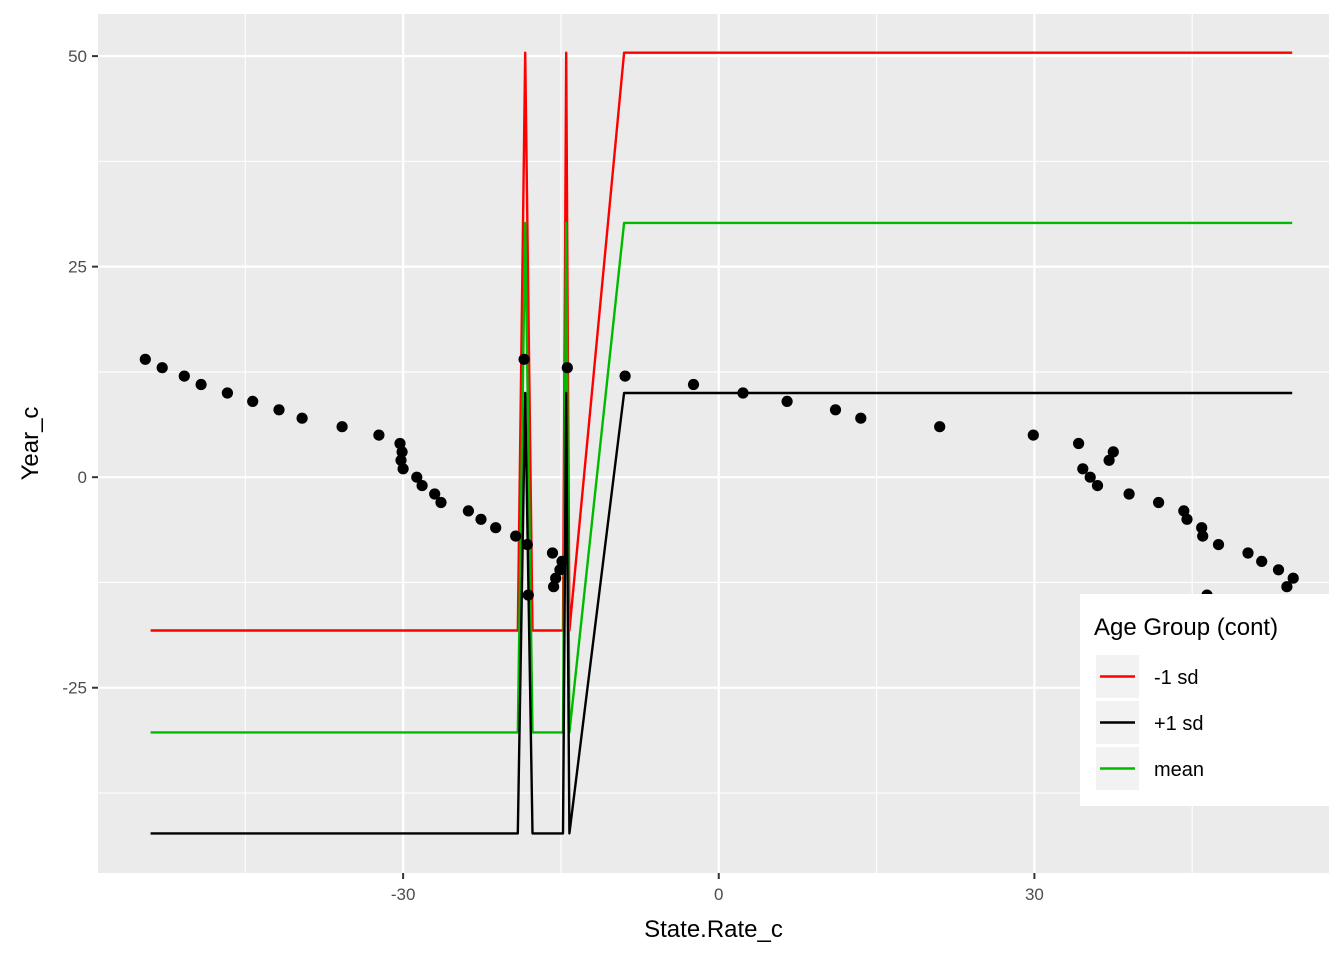 The image size is (1344, 960). Describe the element at coordinates (82, 477) in the screenshot. I see `y-tick-label: 0` at that location.